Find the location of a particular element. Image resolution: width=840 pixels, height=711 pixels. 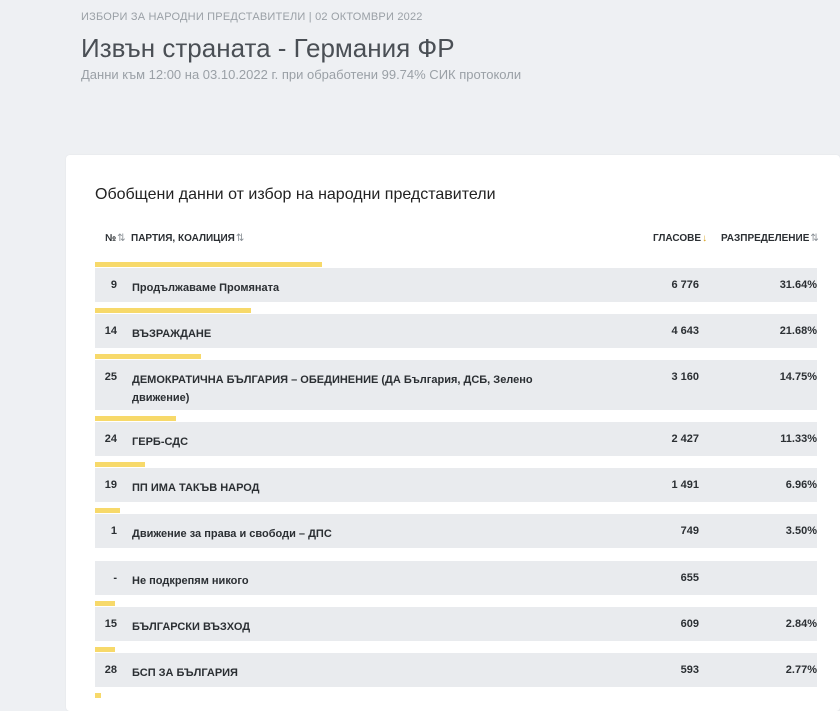

vote-share: 11.33% is located at coordinates (798, 439).